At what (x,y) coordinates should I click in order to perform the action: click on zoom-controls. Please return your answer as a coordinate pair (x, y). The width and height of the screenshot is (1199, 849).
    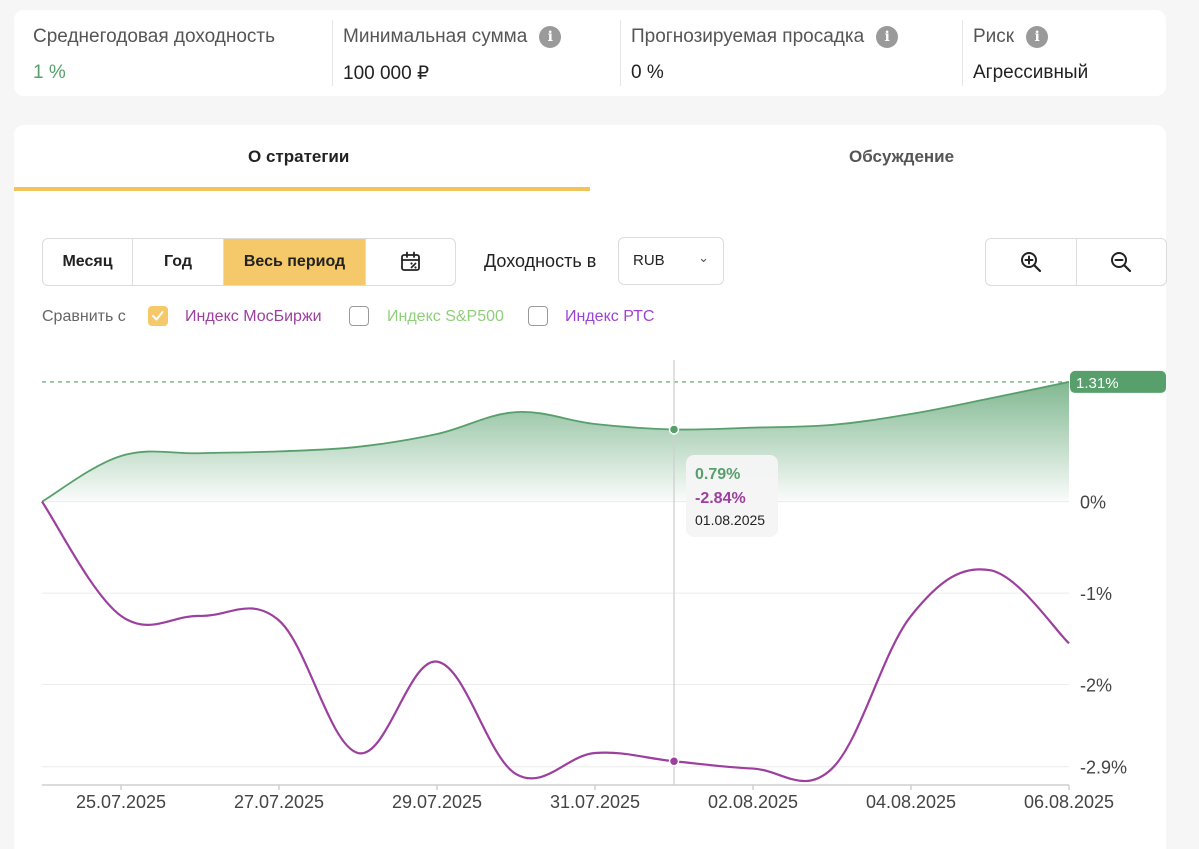
    Looking at the image, I should click on (1076, 262).